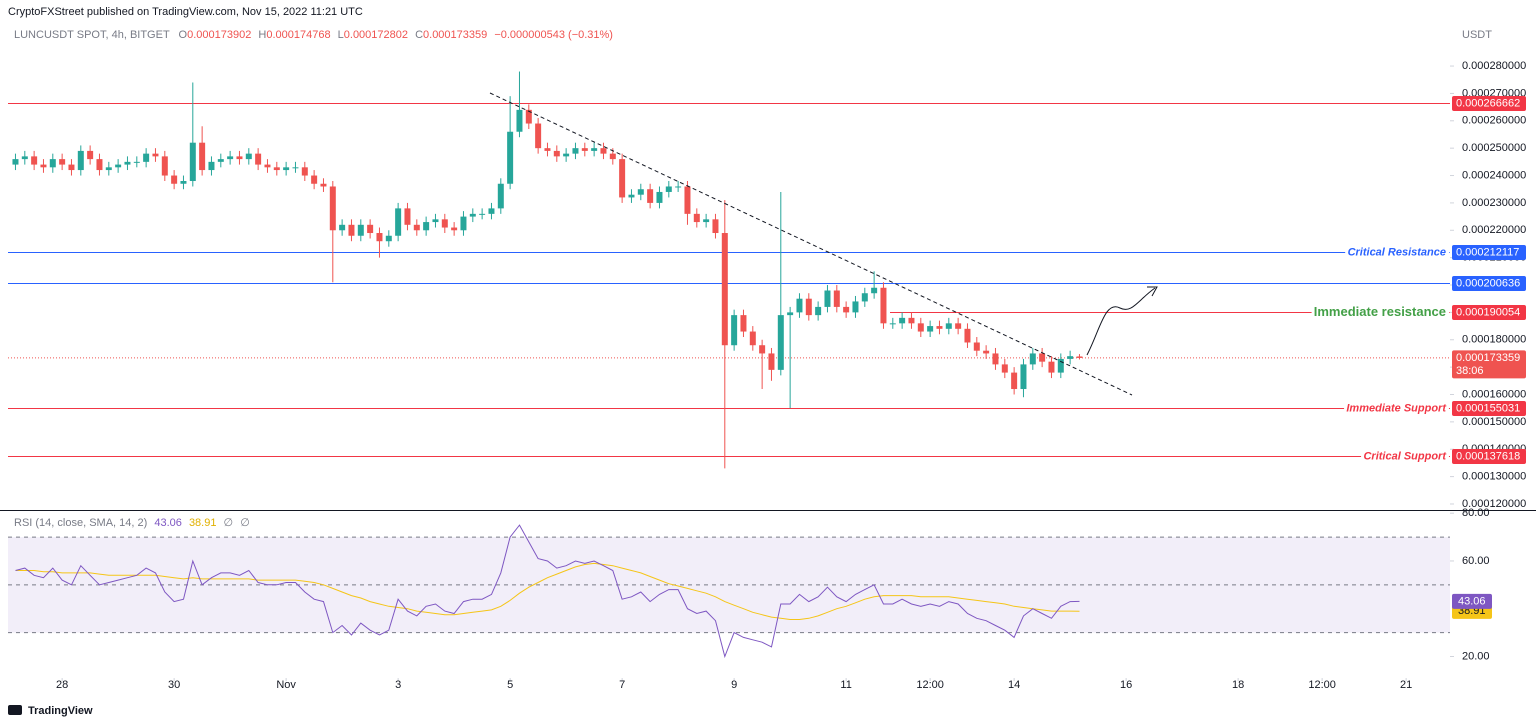  What do you see at coordinates (1494, 230) in the screenshot?
I see `y-tick-label: 0.000220000` at bounding box center [1494, 230].